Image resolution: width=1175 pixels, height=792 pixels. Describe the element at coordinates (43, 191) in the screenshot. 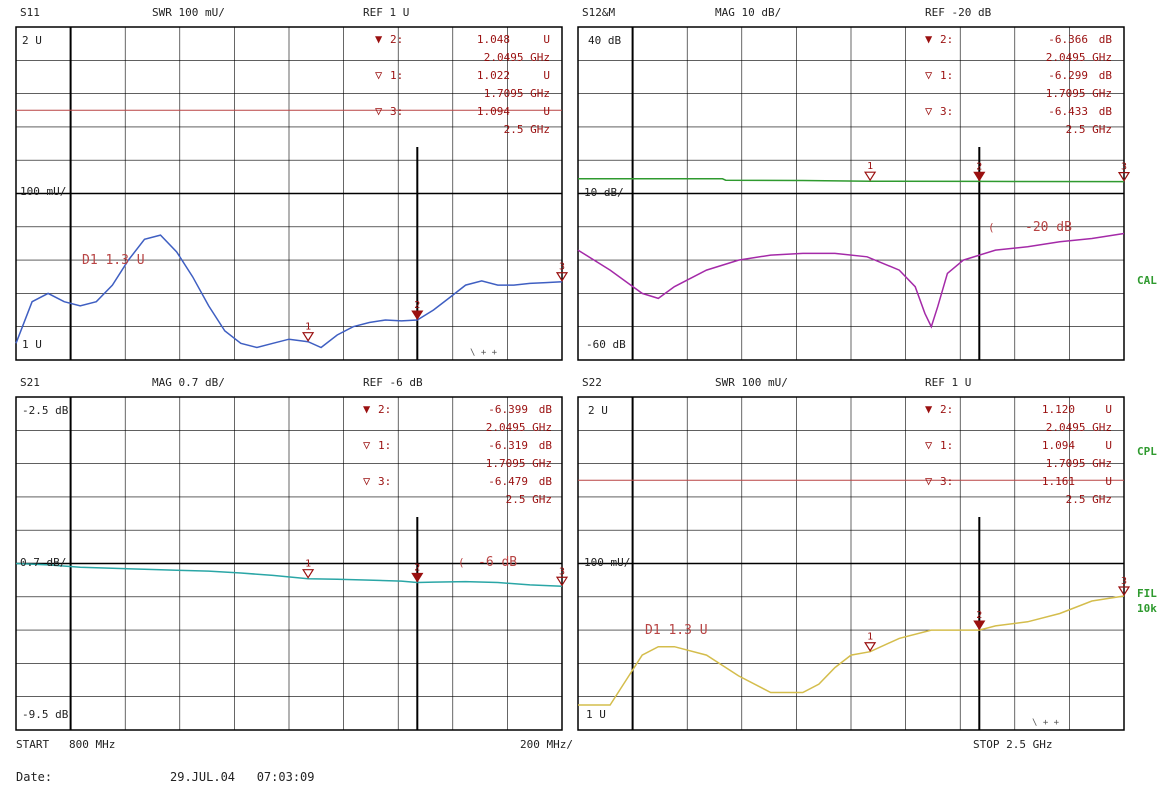

I see `s11-y-mid-label: 100 mU/` at that location.